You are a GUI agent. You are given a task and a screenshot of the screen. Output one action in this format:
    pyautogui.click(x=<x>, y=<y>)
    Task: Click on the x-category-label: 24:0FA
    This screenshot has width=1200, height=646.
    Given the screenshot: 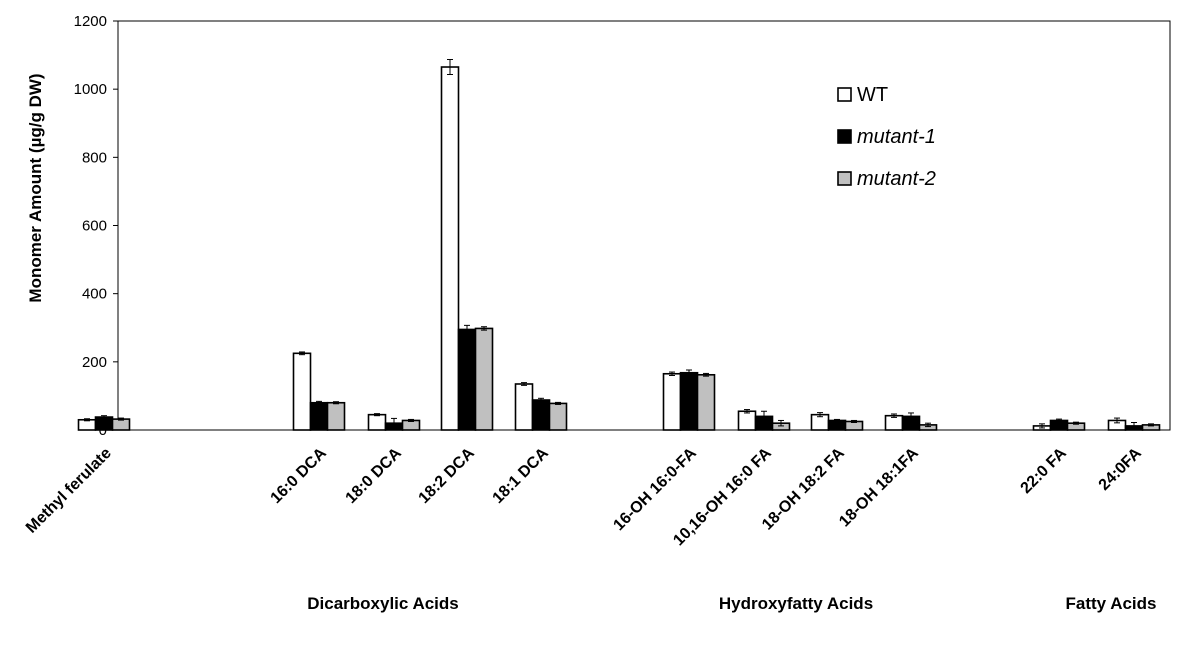 What is the action you would take?
    pyautogui.click(x=1120, y=468)
    